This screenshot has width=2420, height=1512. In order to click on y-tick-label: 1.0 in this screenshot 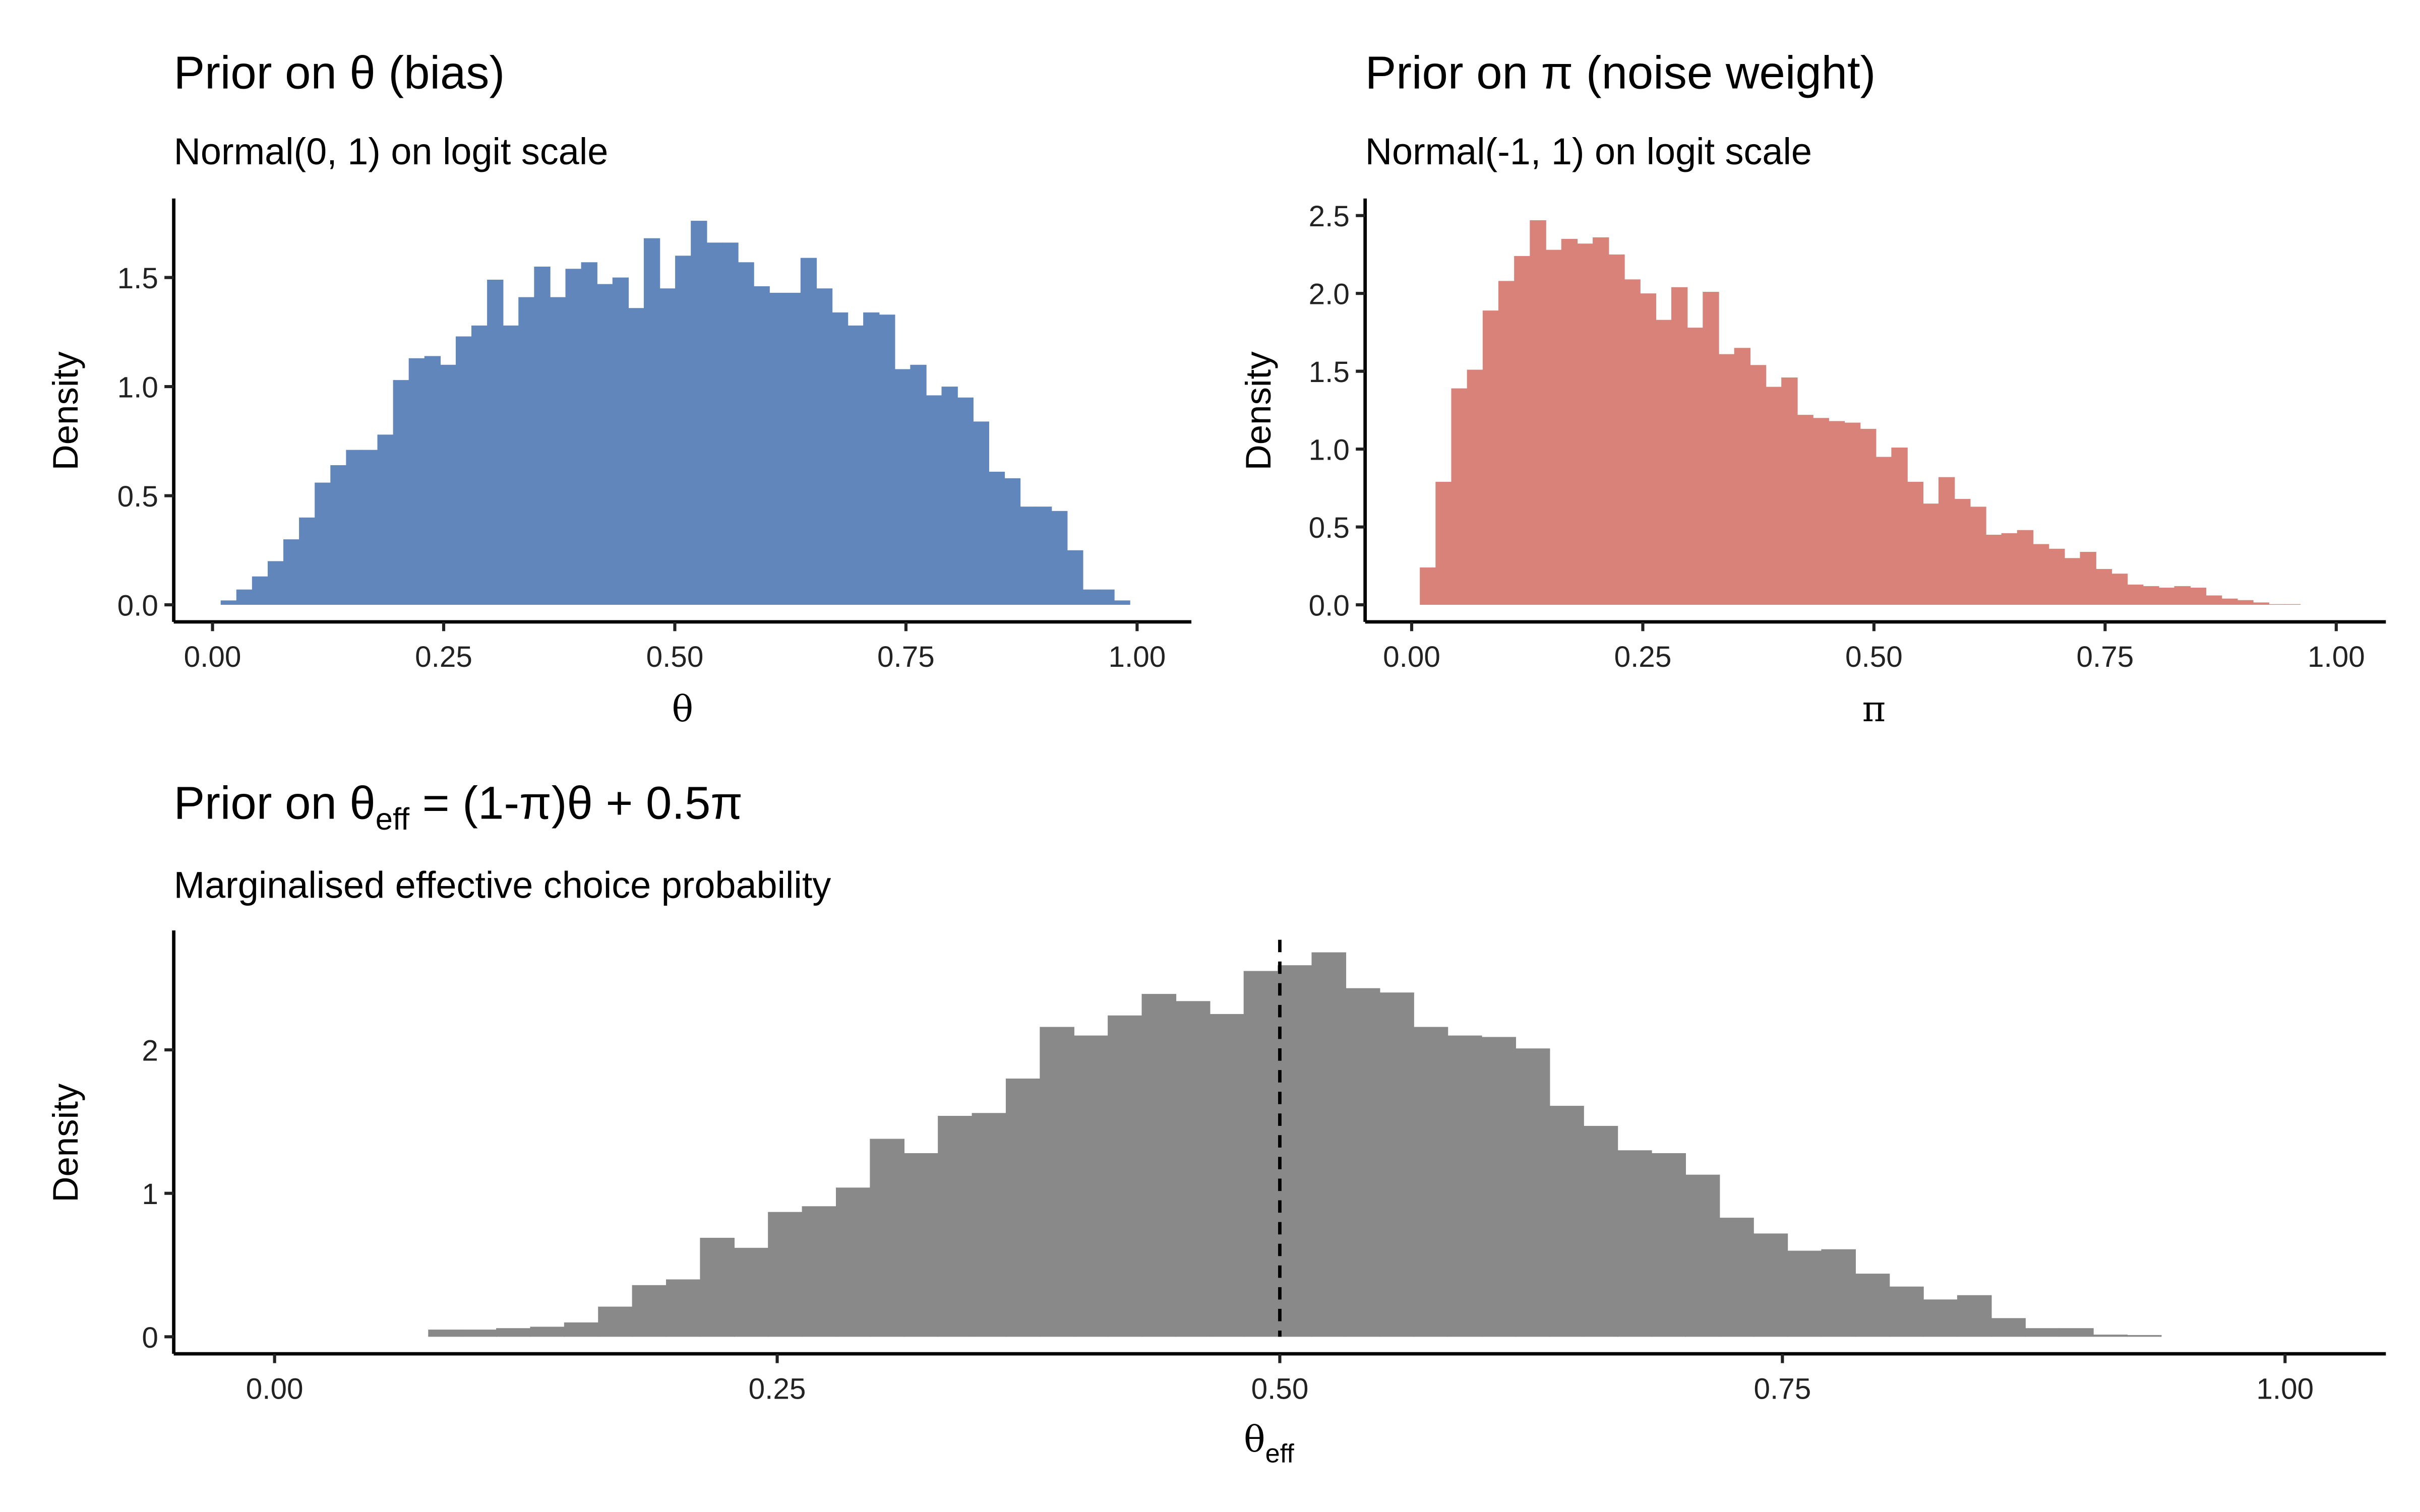, I will do `click(137, 387)`.